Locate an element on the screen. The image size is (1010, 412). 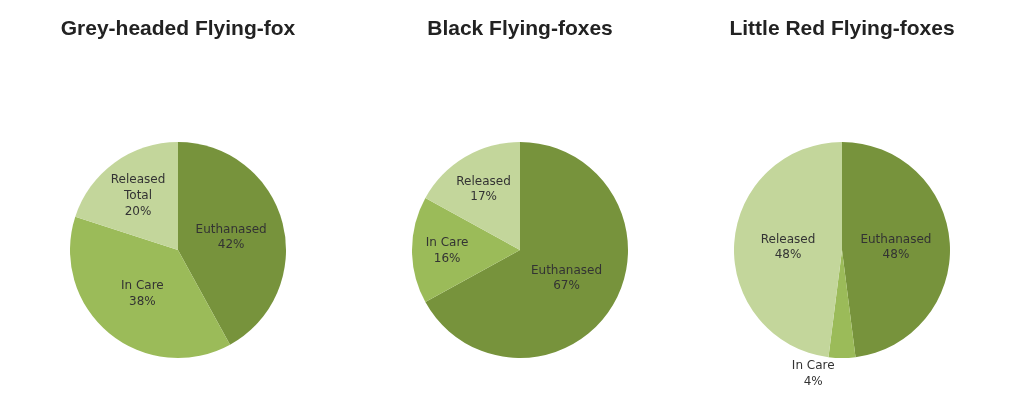
data-label: 17% is located at coordinates (483, 196).